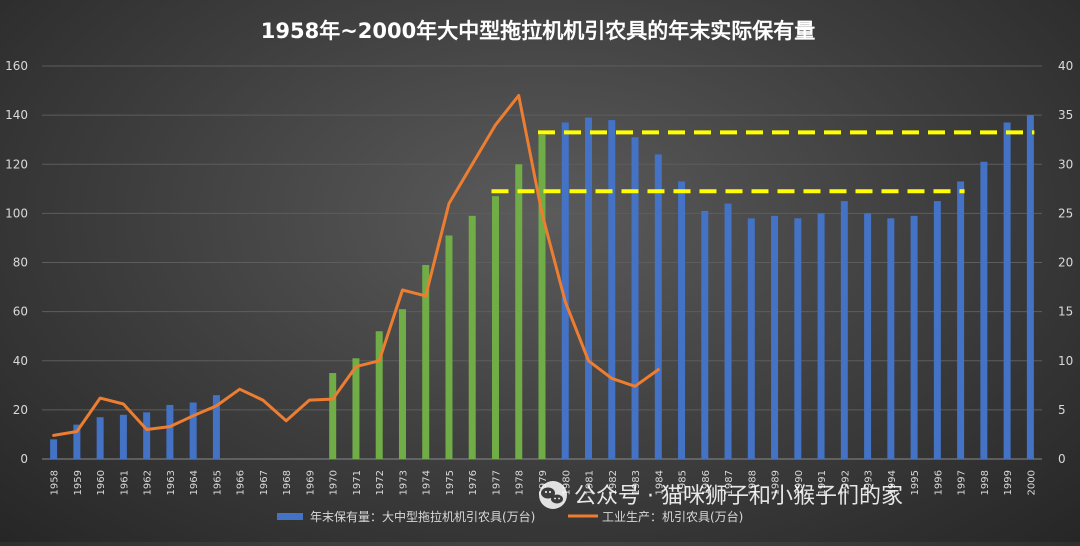 The image size is (1080, 546). Describe the element at coordinates (538, 31) in the screenshot. I see `chart-title: 1958年~2000年大中型拖拉机机引农具的年末实际保有量` at that location.